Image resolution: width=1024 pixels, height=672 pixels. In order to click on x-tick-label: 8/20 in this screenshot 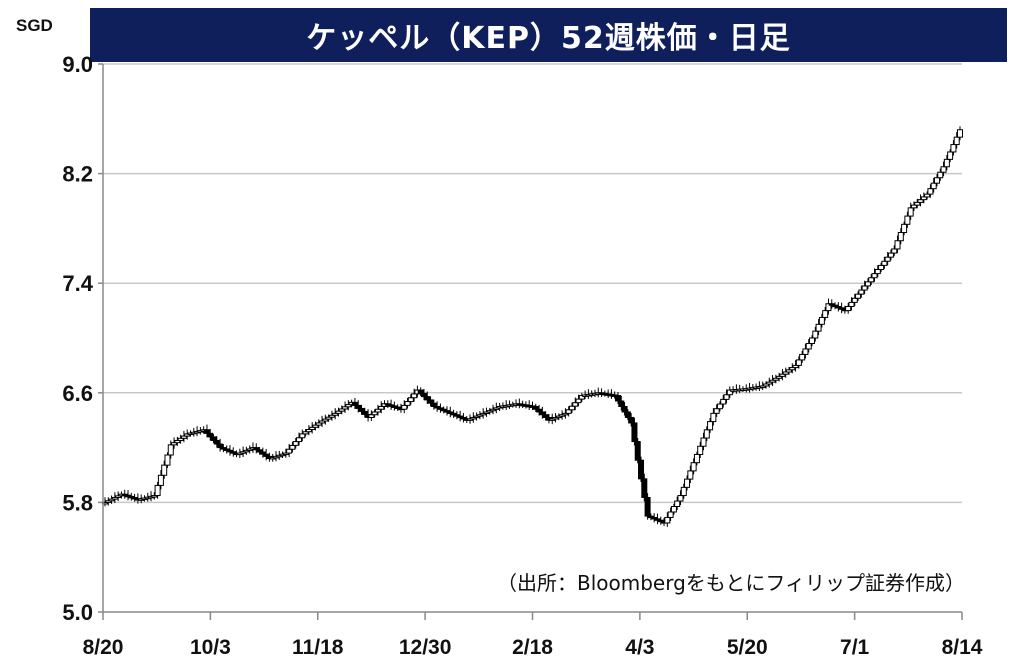, I will do `click(103, 647)`.